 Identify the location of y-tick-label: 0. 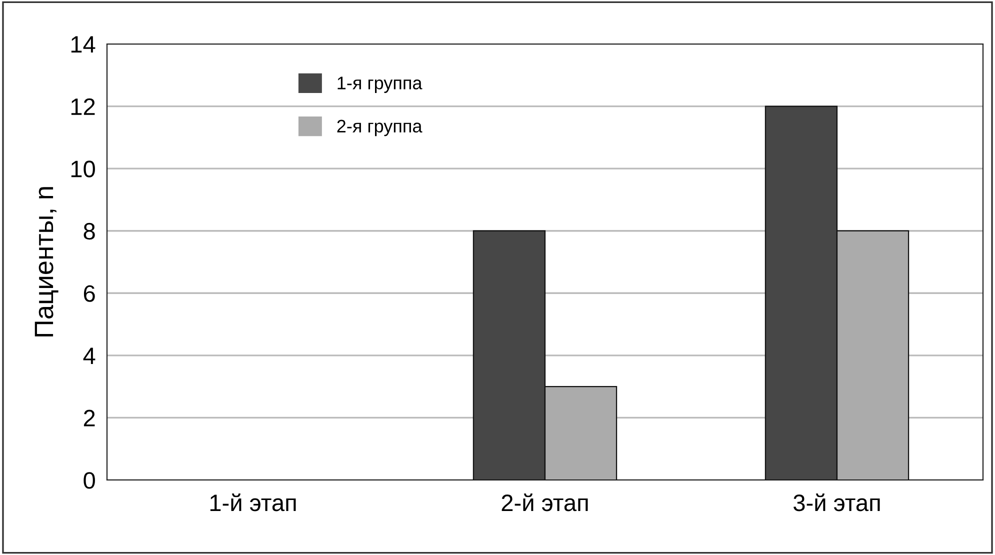
(89, 480).